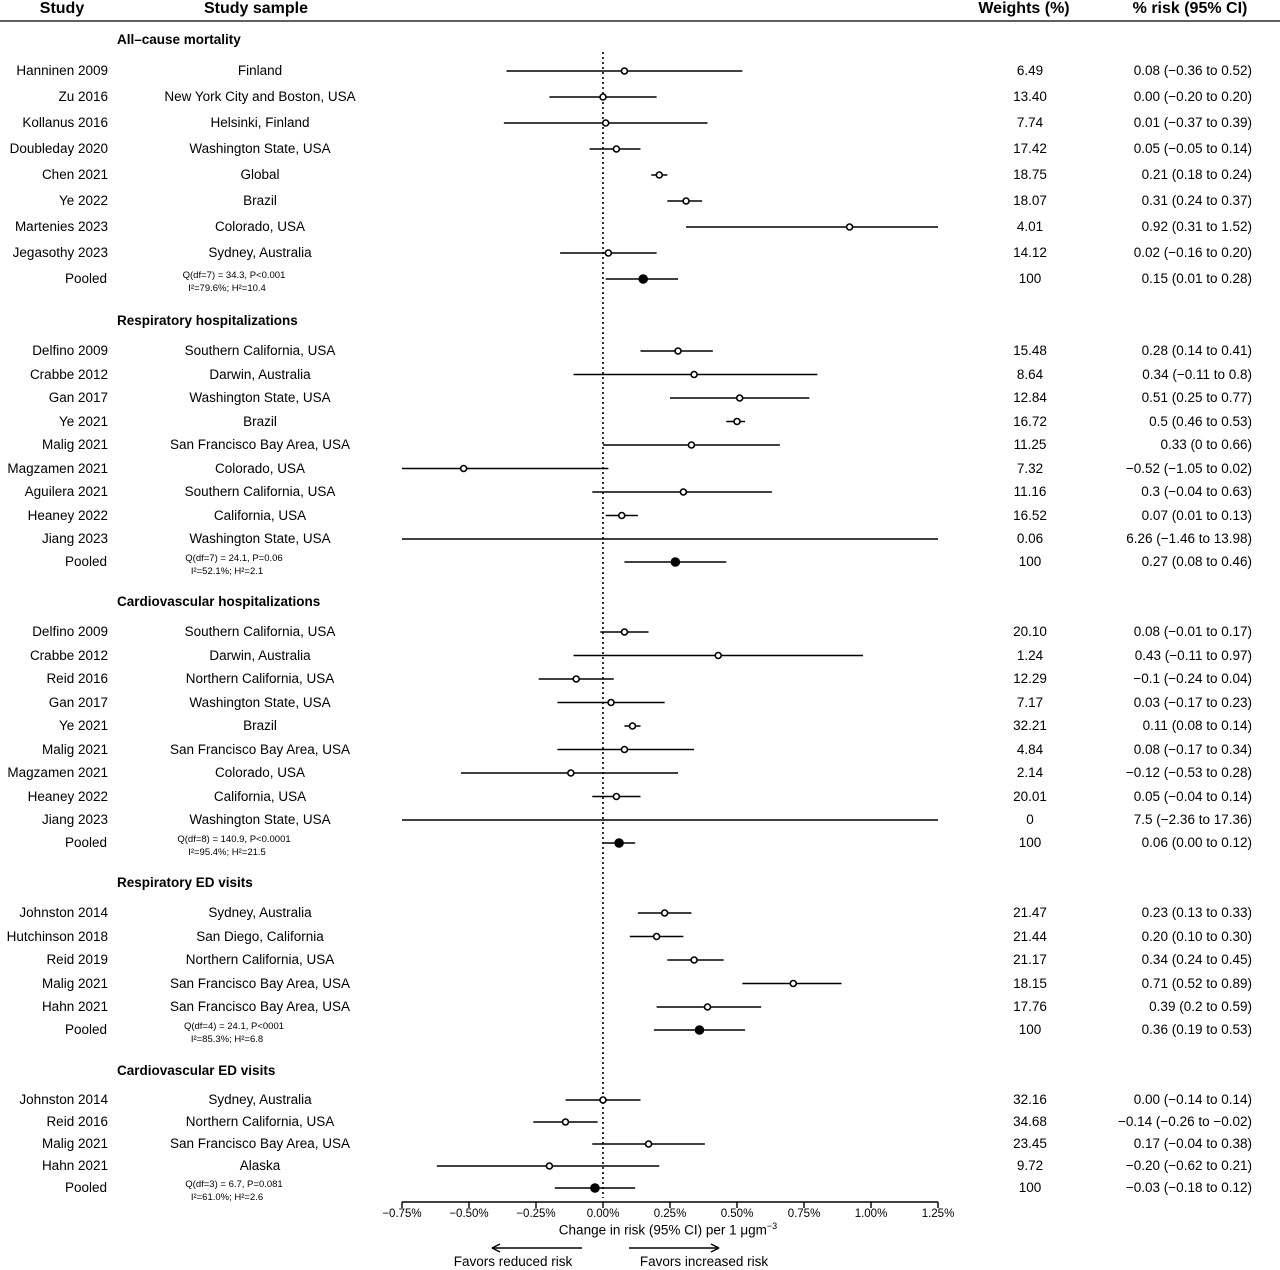 The width and height of the screenshot is (1280, 1270). What do you see at coordinates (1196, 959) in the screenshot?
I see `section-4-row-3-ci: 0.34 (0.24 to 0.45)` at bounding box center [1196, 959].